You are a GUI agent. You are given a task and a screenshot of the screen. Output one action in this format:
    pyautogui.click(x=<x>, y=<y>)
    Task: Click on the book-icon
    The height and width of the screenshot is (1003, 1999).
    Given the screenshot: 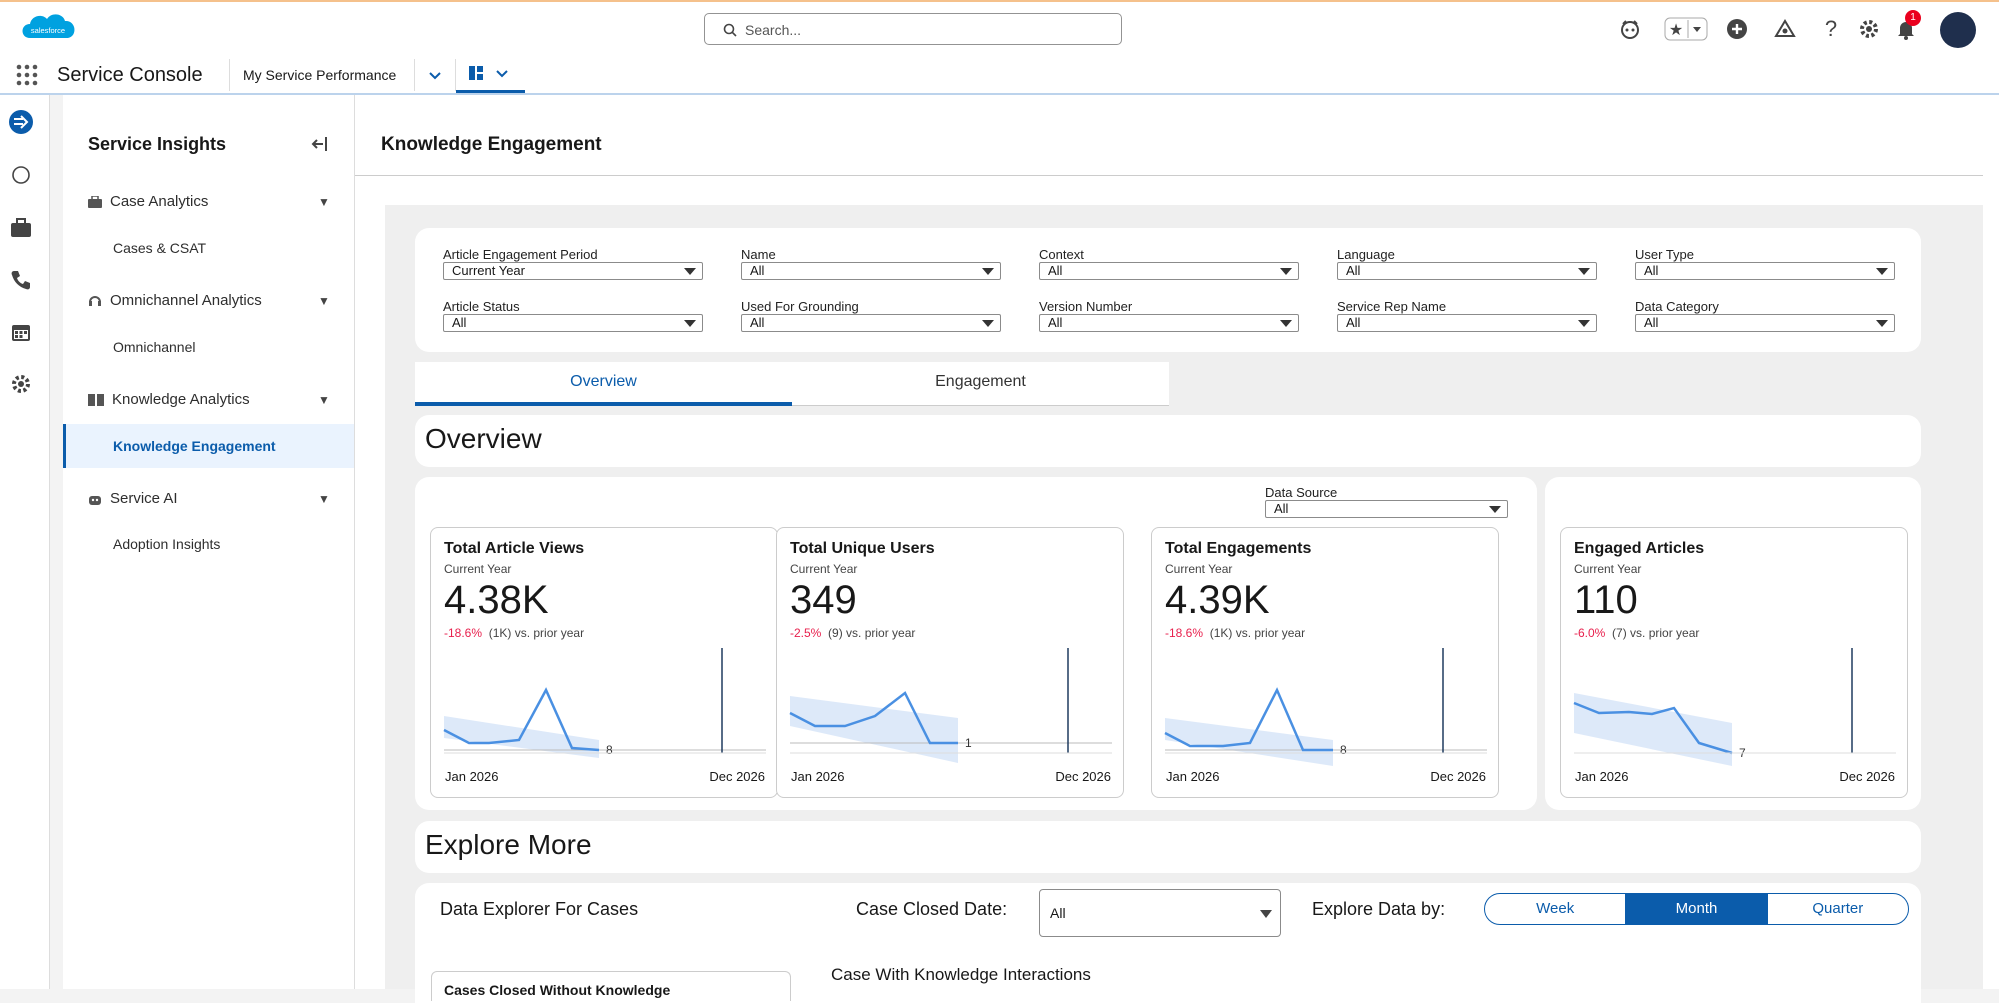 What is the action you would take?
    pyautogui.click(x=96, y=399)
    